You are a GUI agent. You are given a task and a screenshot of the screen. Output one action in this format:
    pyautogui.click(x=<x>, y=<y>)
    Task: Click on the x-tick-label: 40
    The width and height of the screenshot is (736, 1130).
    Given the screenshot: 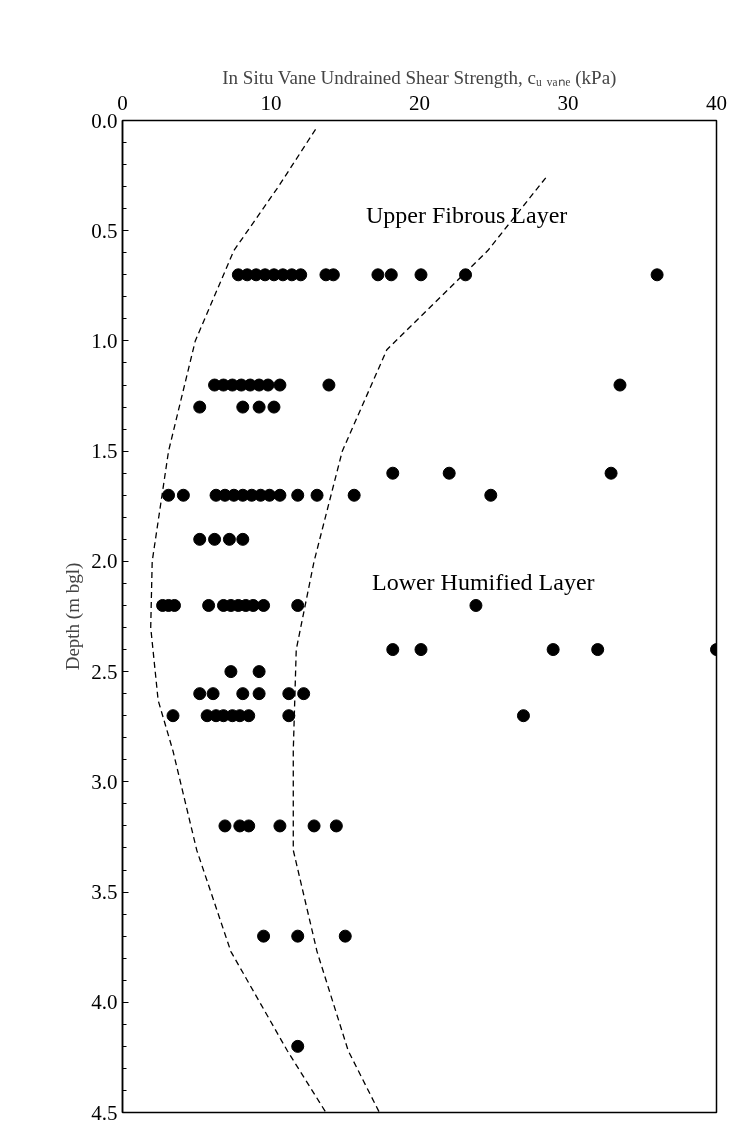 What is the action you would take?
    pyautogui.click(x=716, y=102)
    